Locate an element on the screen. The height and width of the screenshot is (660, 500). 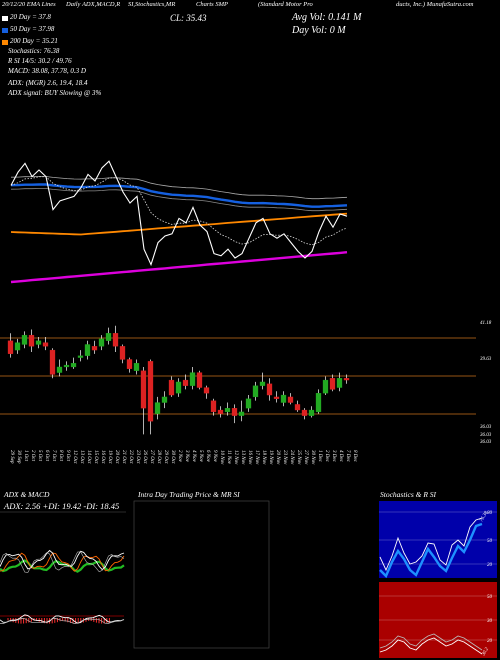
header-label-company: (Standard Motor Pro is located at coordinates (285, 4).